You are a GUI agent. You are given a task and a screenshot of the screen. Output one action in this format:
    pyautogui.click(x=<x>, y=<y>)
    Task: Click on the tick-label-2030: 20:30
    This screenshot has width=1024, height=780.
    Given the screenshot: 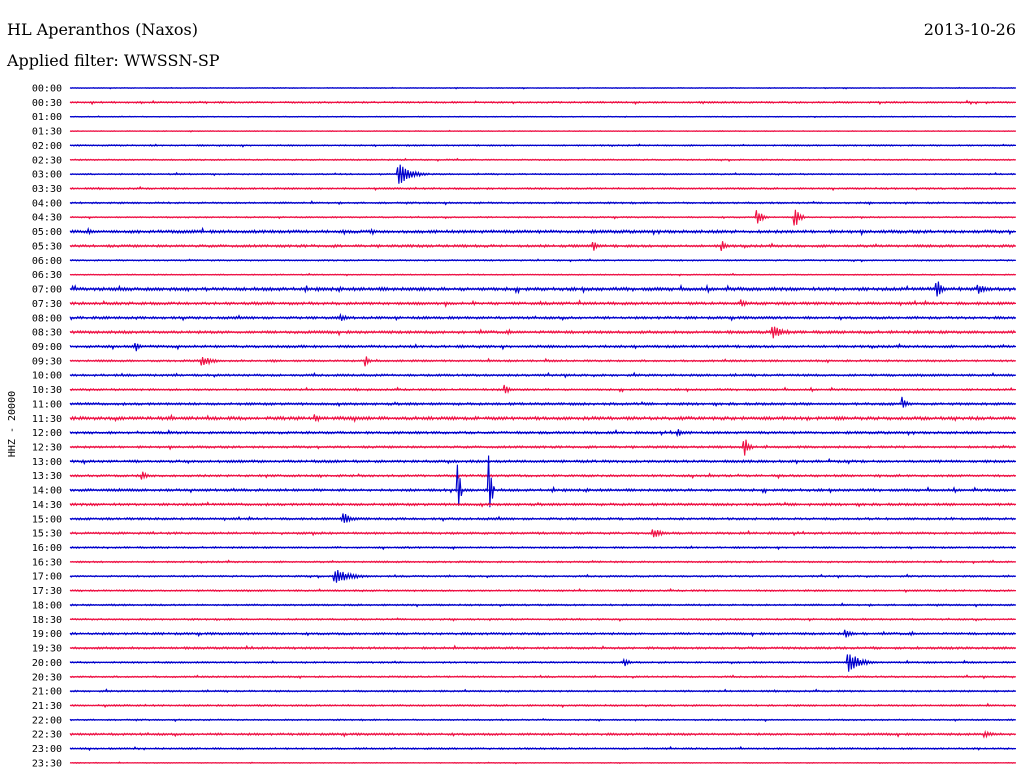 What is the action you would take?
    pyautogui.click(x=47, y=677)
    